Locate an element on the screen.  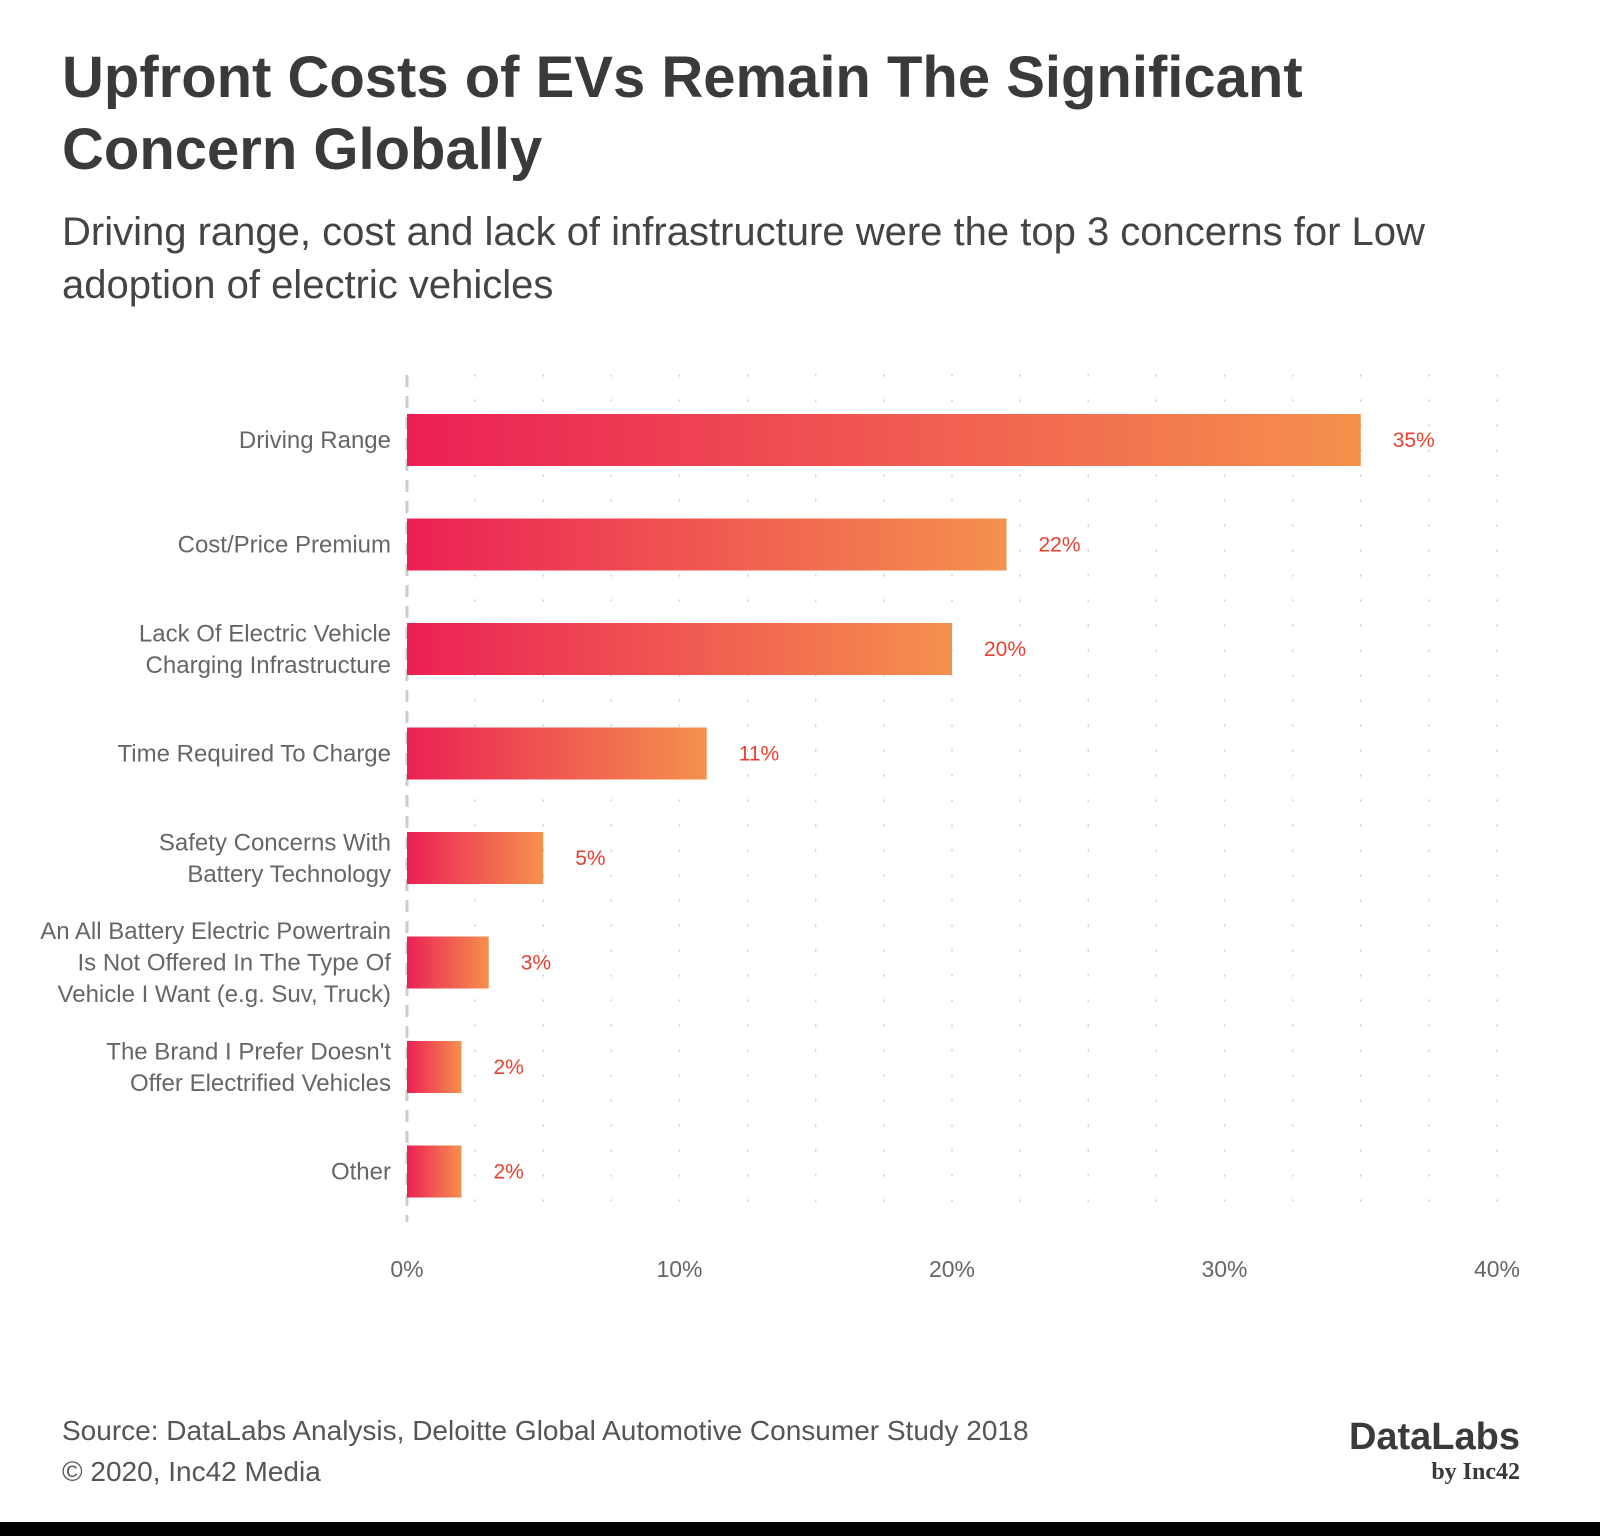
category-label: Is Not Offered In The Type Of is located at coordinates (235, 963).